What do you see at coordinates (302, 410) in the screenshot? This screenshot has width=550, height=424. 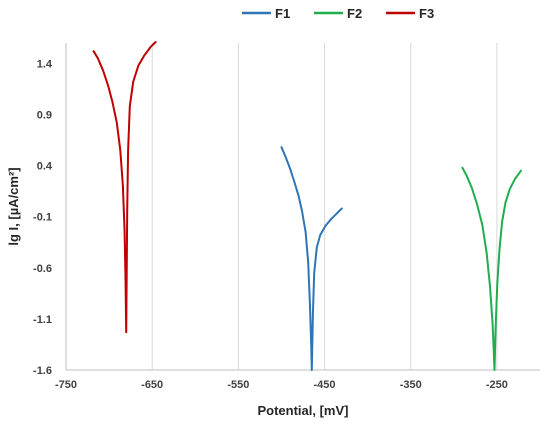 I see `x-axis-title: Potential, [mV]` at bounding box center [302, 410].